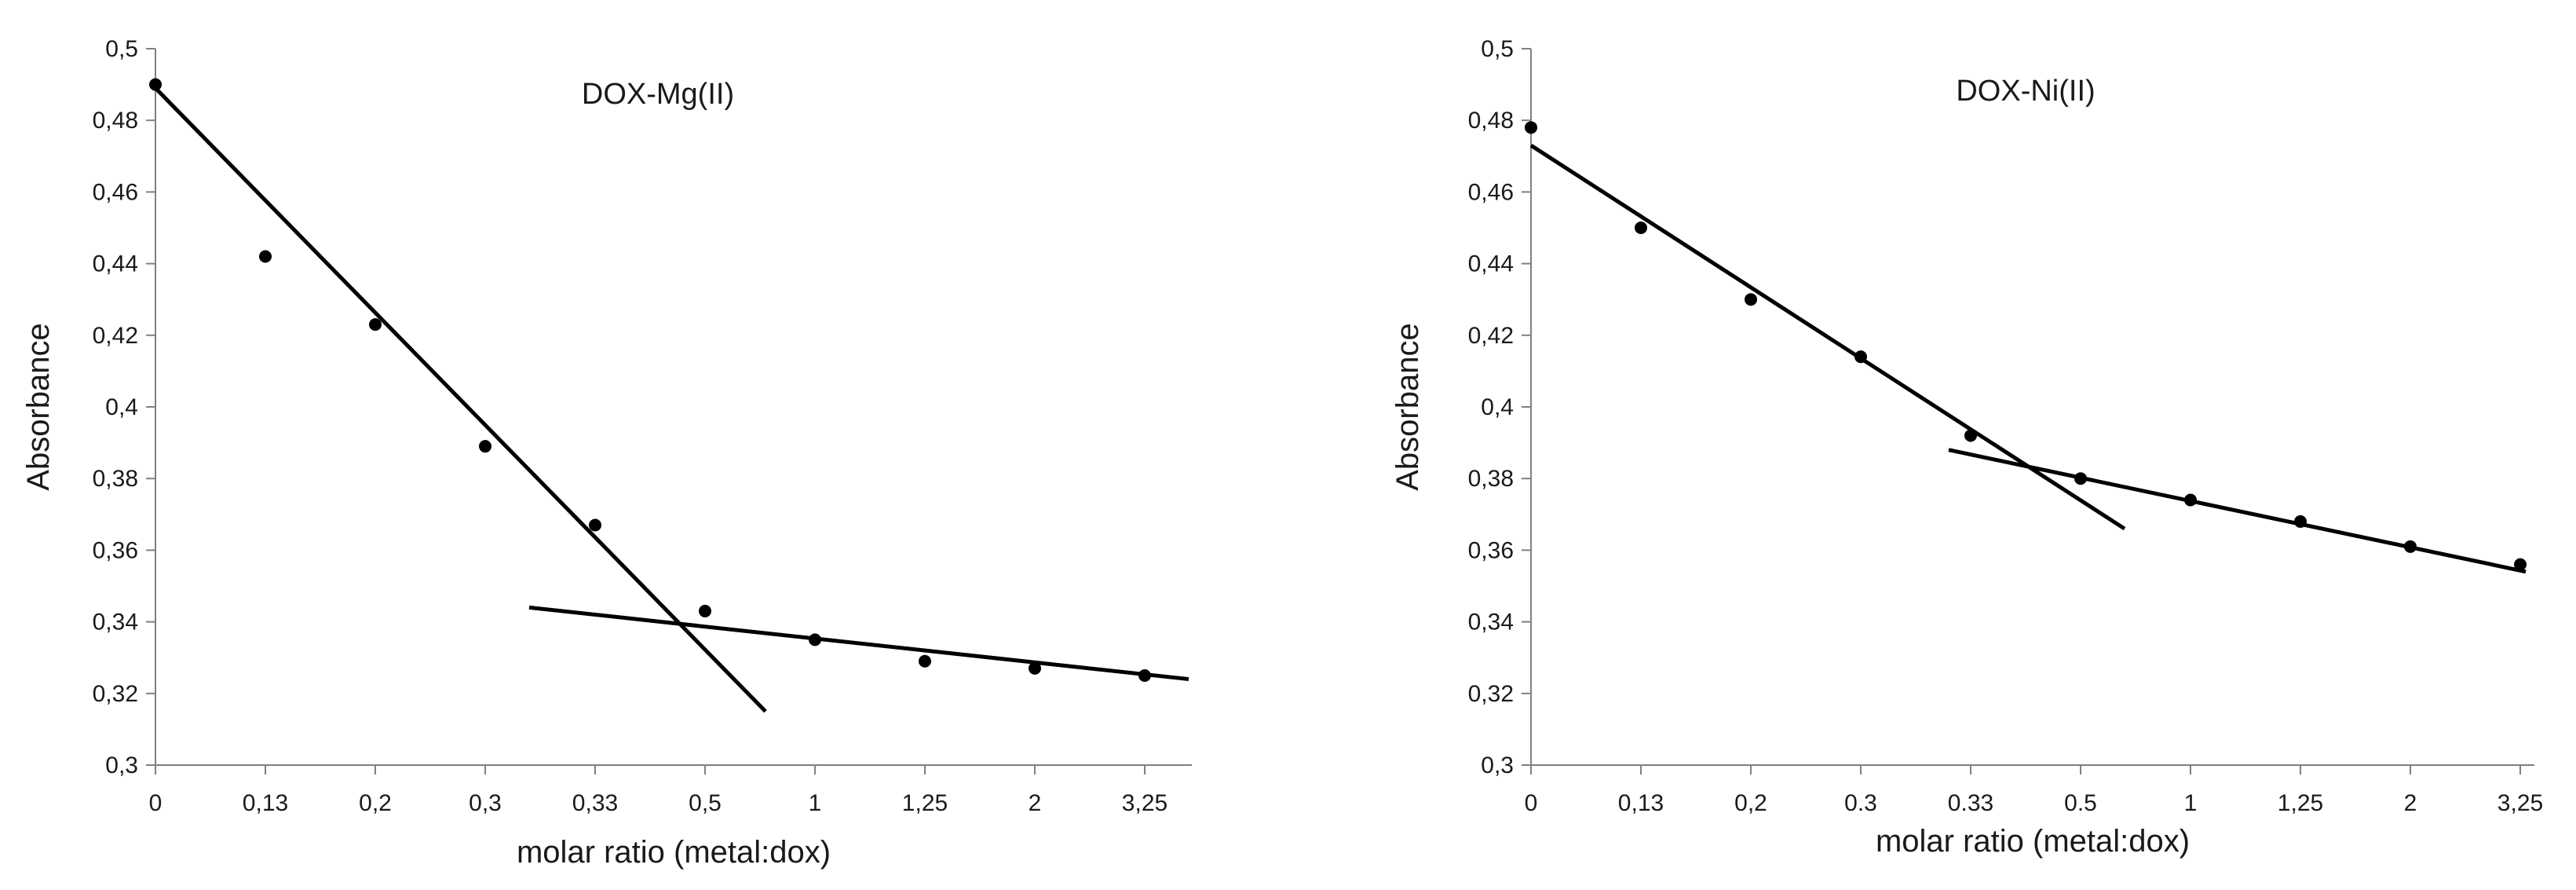 This screenshot has width=2576, height=890. Describe the element at coordinates (1970, 803) in the screenshot. I see `x-tick-label: 0.33` at that location.